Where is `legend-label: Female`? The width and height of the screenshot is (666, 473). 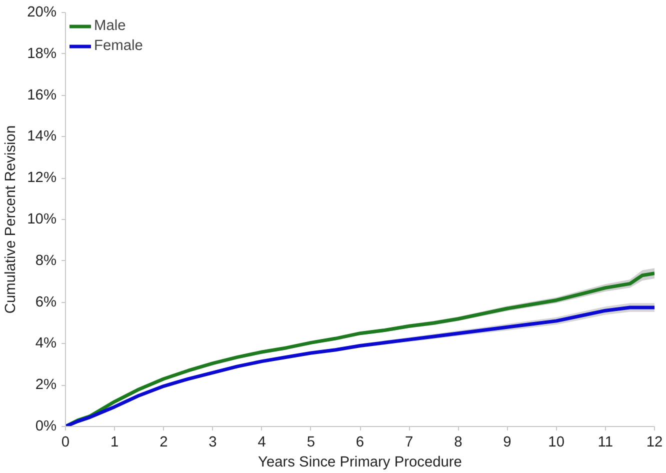
legend-label: Female is located at coordinates (118, 46).